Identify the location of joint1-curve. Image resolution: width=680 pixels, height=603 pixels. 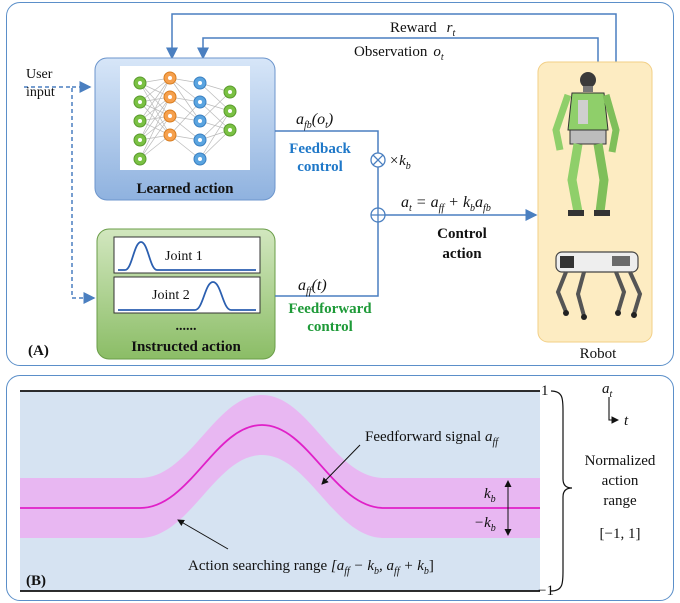
(187, 256).